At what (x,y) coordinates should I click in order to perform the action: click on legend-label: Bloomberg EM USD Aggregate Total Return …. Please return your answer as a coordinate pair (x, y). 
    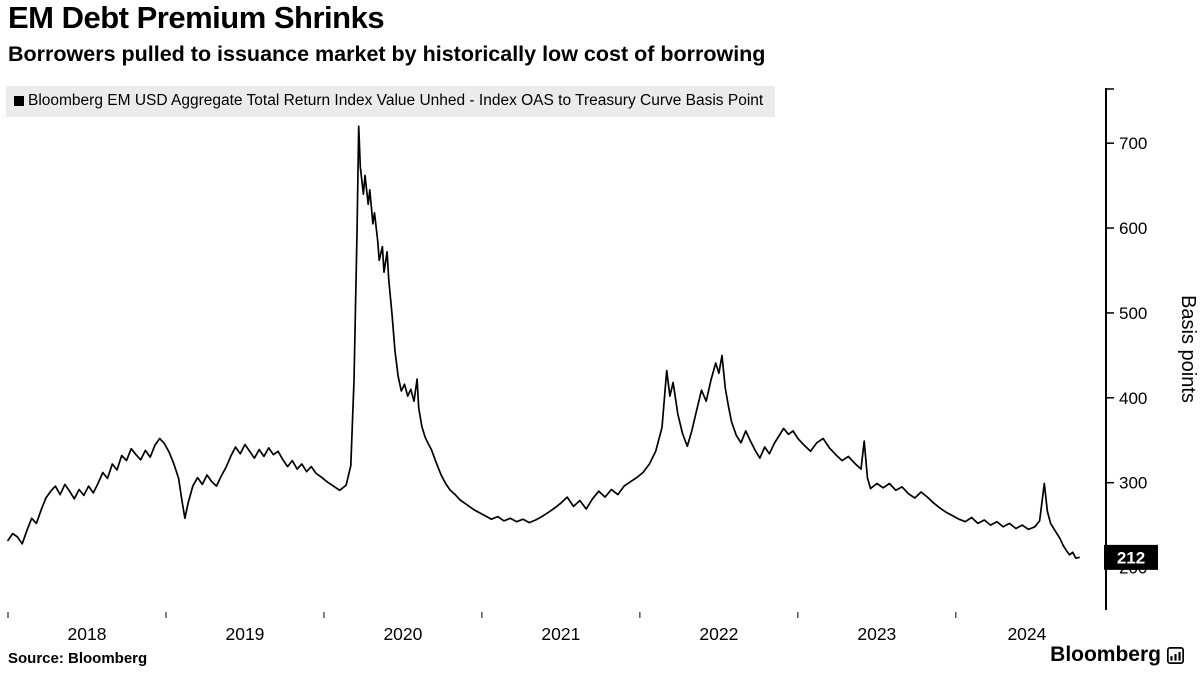
    Looking at the image, I should click on (396, 100).